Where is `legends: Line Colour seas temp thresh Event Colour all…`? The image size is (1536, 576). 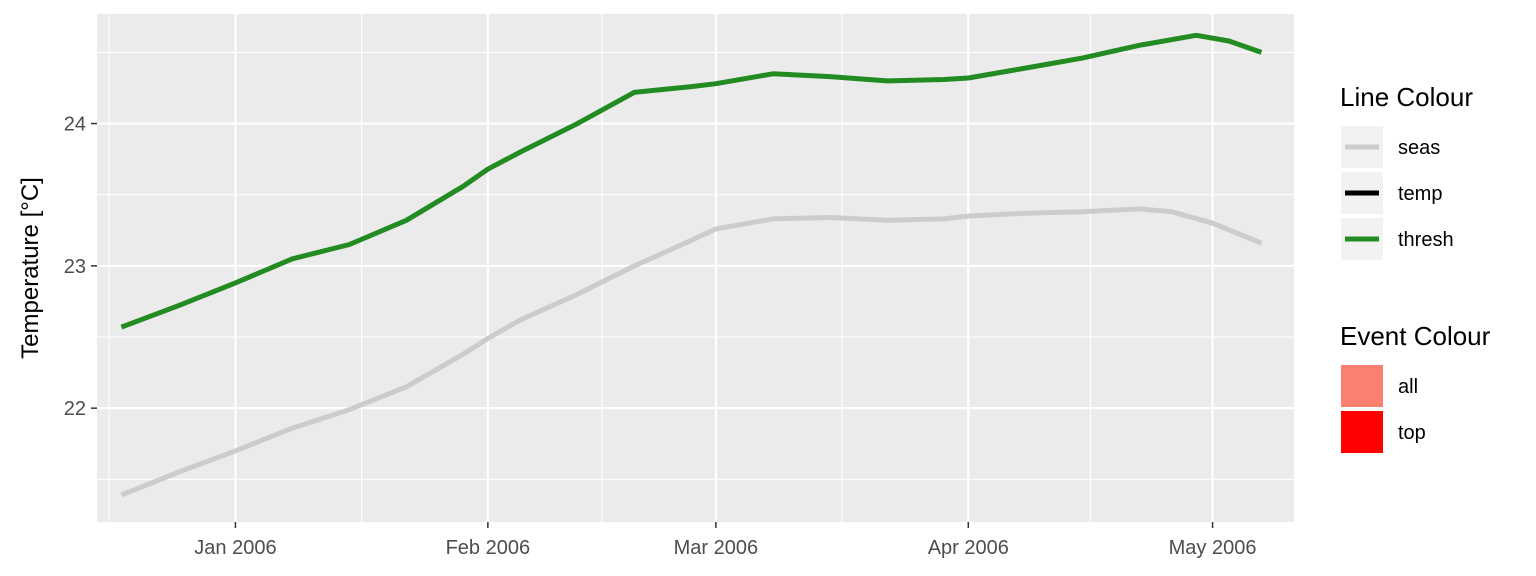 legends: Line Colour seas temp thresh Event Colour all… is located at coordinates (1415, 267).